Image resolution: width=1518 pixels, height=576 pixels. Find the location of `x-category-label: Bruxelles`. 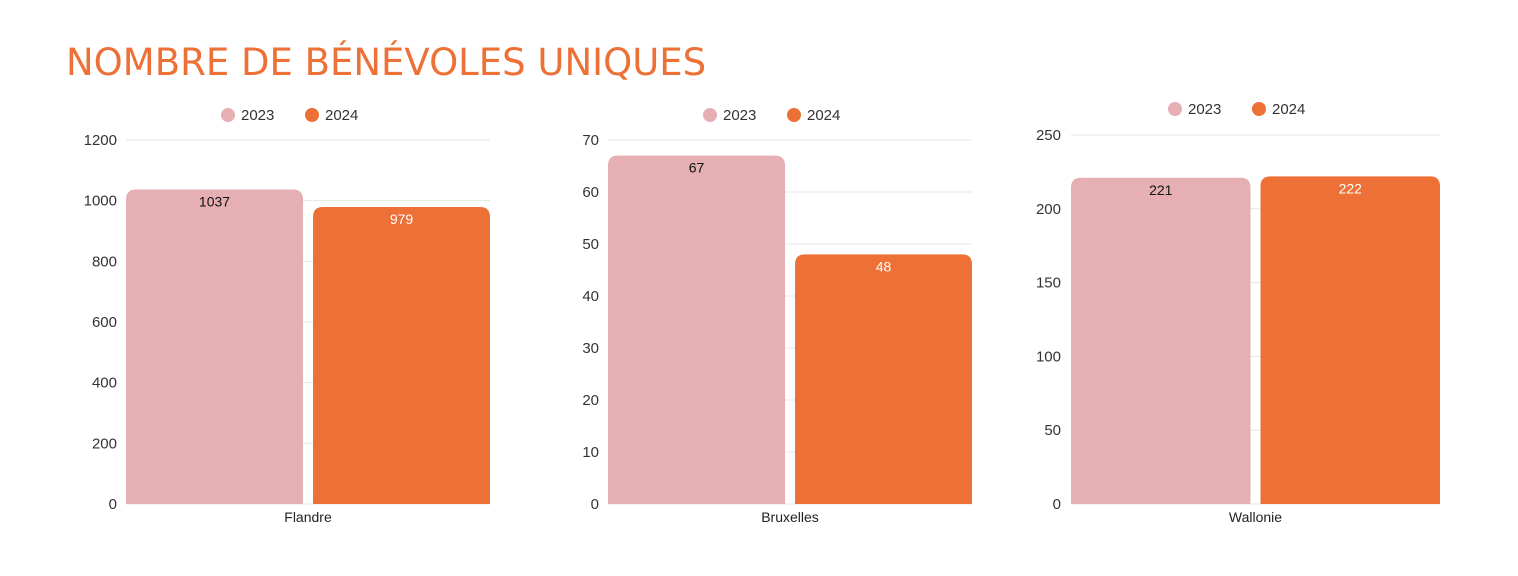

x-category-label: Bruxelles is located at coordinates (790, 517).